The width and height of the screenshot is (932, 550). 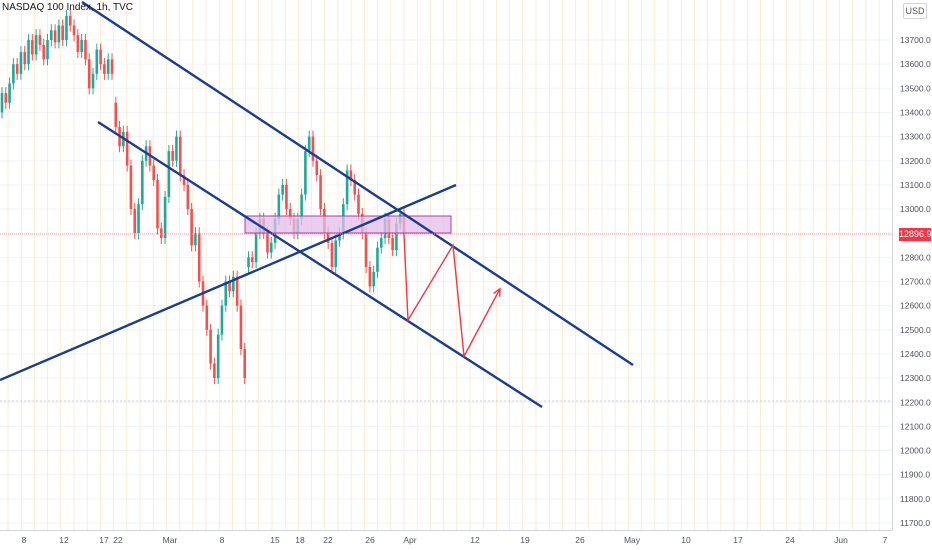 I want to click on price-tick-label: 13300.0, so click(x=915, y=137).